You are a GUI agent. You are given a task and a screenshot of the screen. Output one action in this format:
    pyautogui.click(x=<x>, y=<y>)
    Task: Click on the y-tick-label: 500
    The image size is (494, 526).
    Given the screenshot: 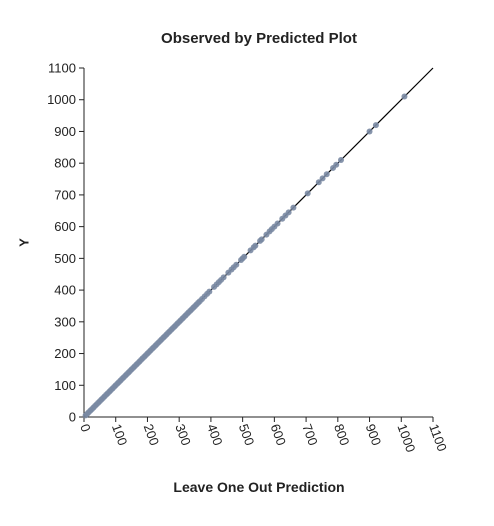 What is the action you would take?
    pyautogui.click(x=65, y=258)
    